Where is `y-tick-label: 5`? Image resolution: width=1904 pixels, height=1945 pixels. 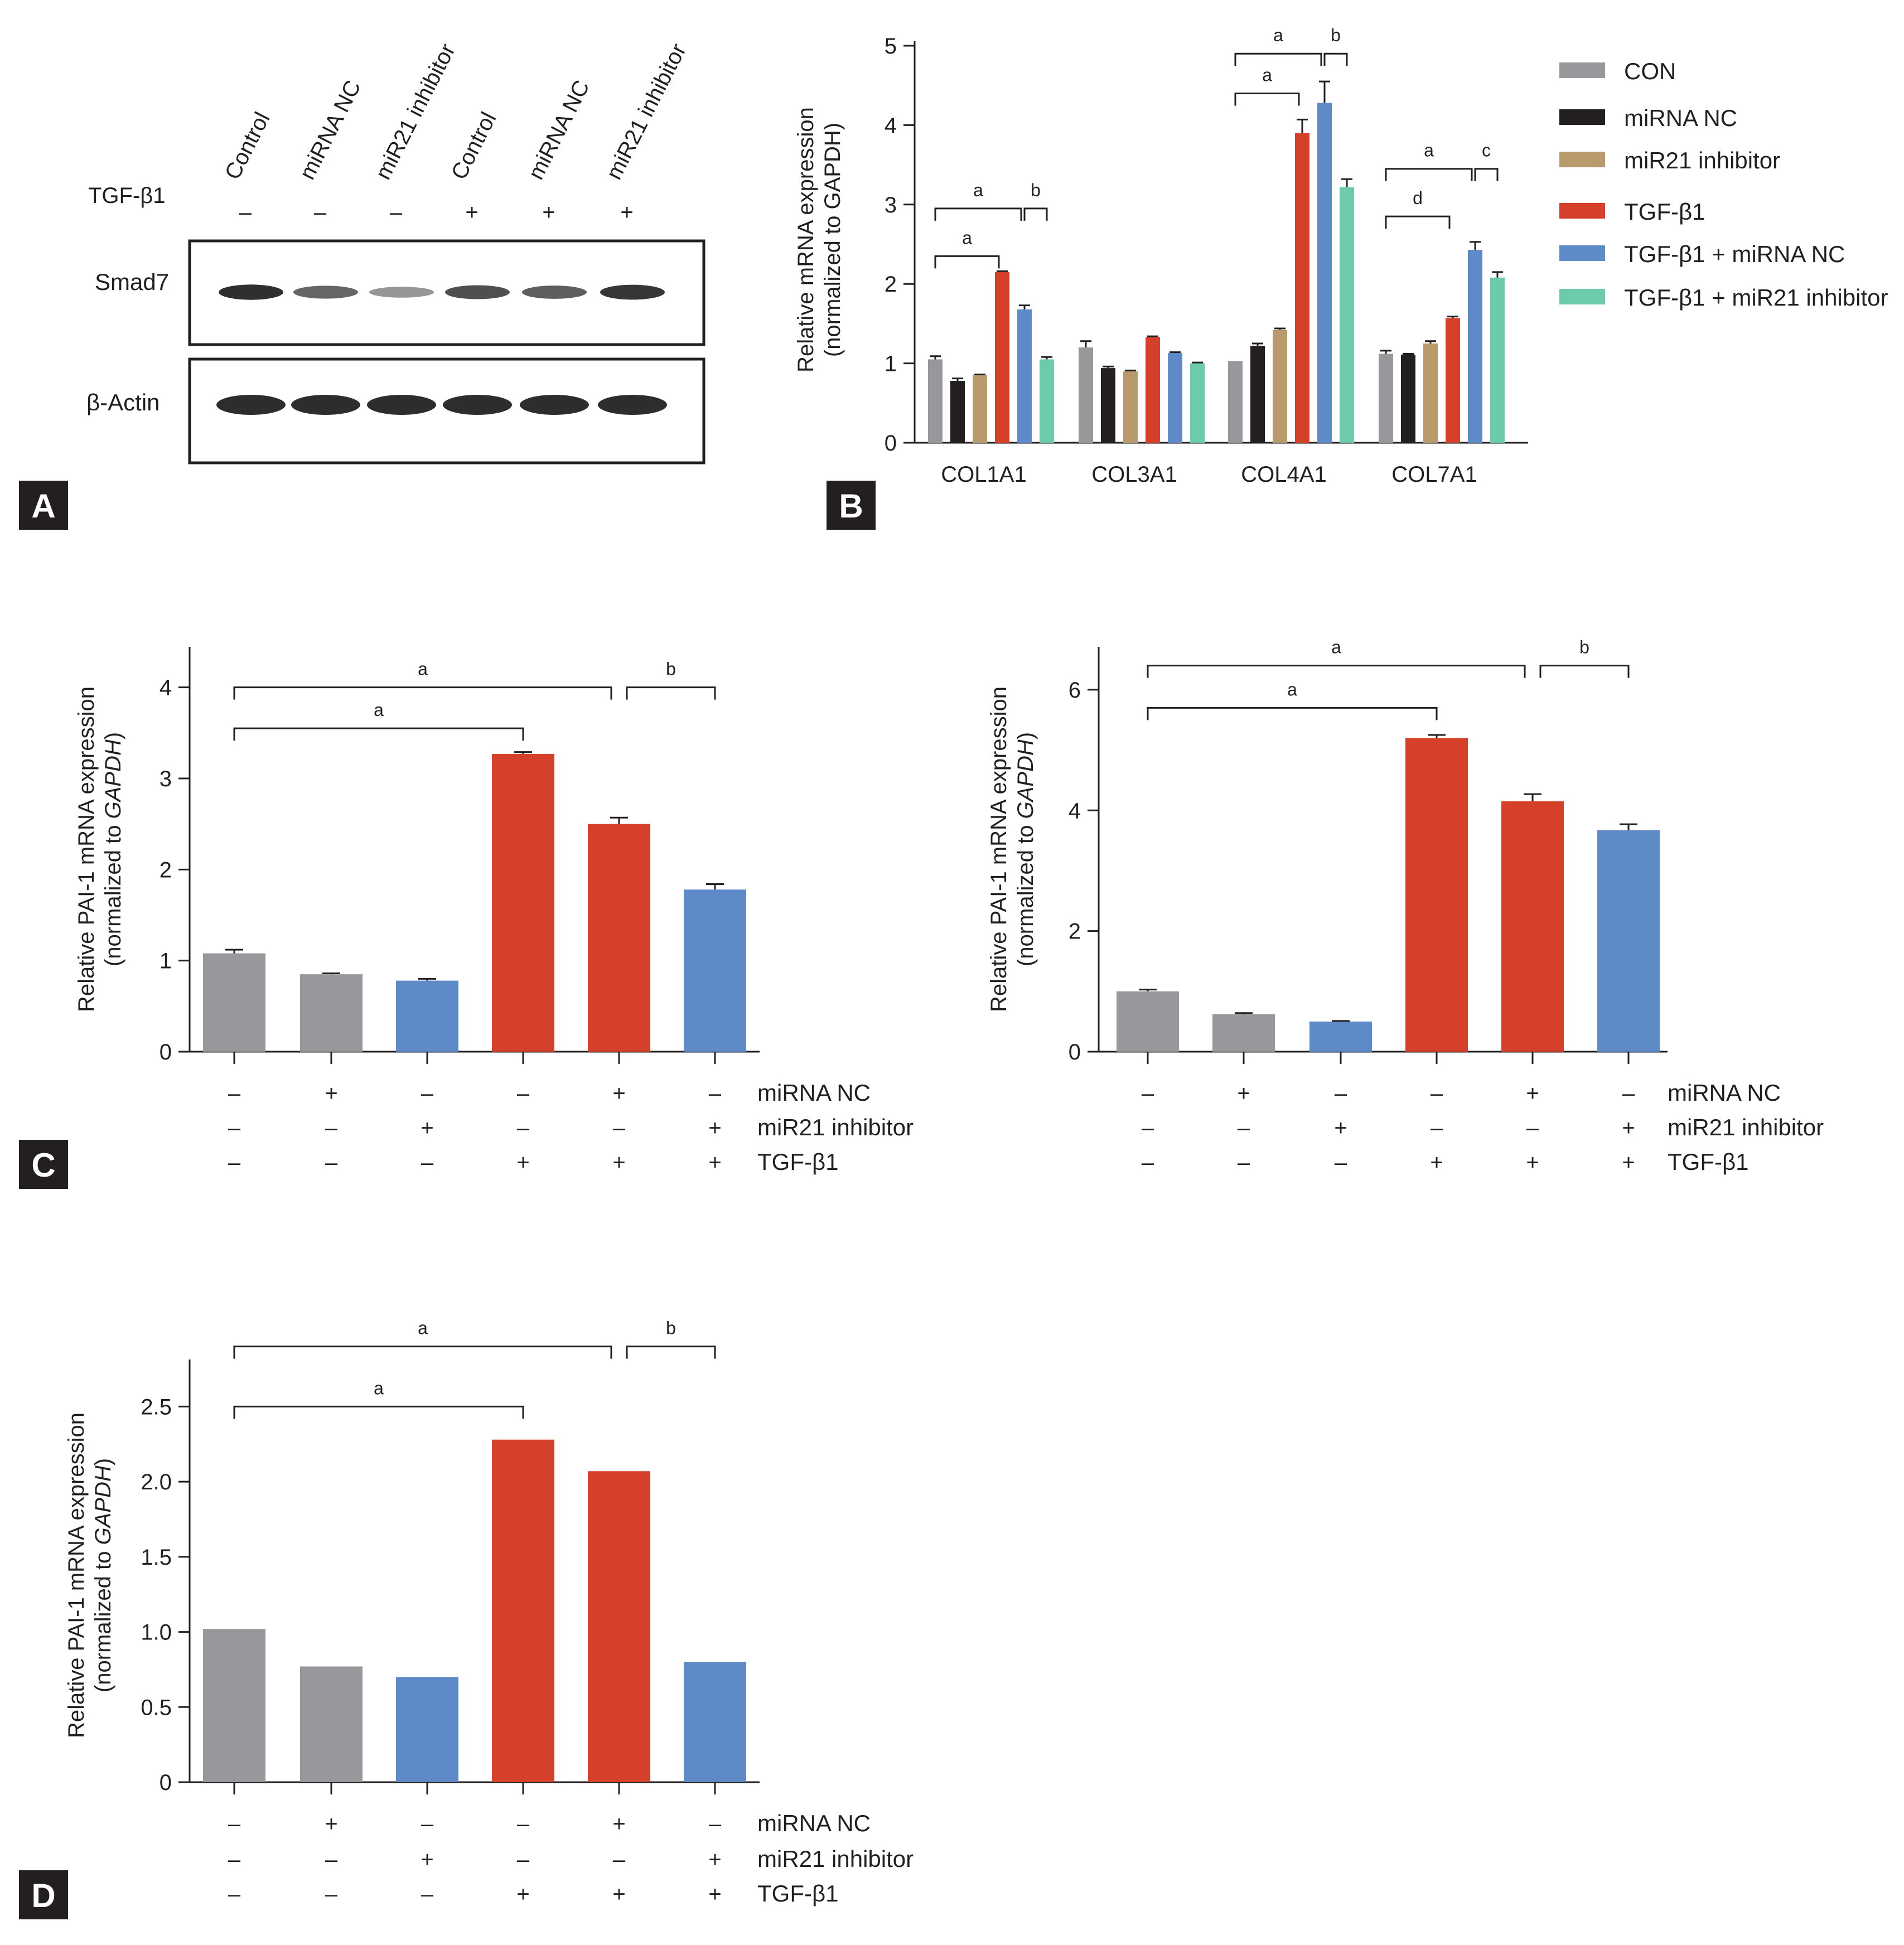 y-tick-label: 5 is located at coordinates (891, 46).